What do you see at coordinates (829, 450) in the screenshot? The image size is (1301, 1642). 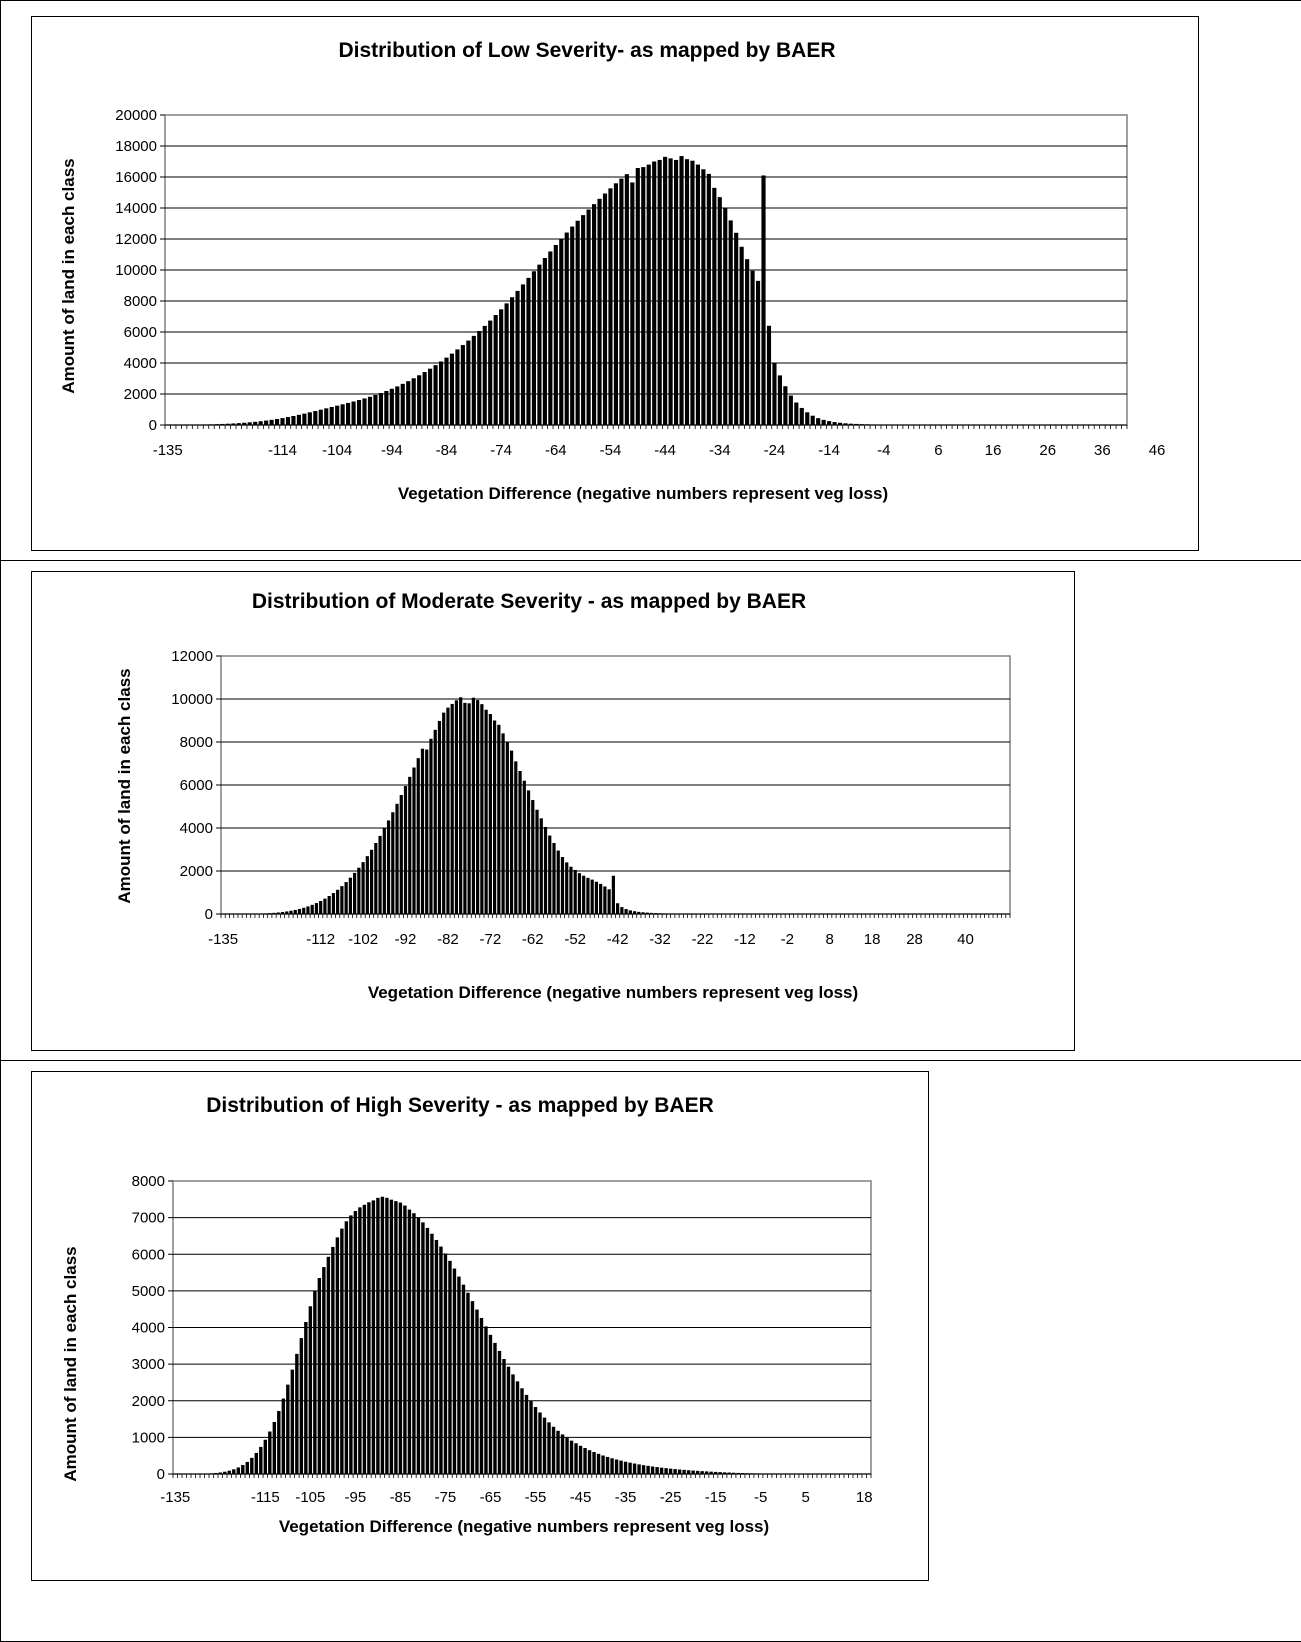 I see `x-tick-label: -14` at bounding box center [829, 450].